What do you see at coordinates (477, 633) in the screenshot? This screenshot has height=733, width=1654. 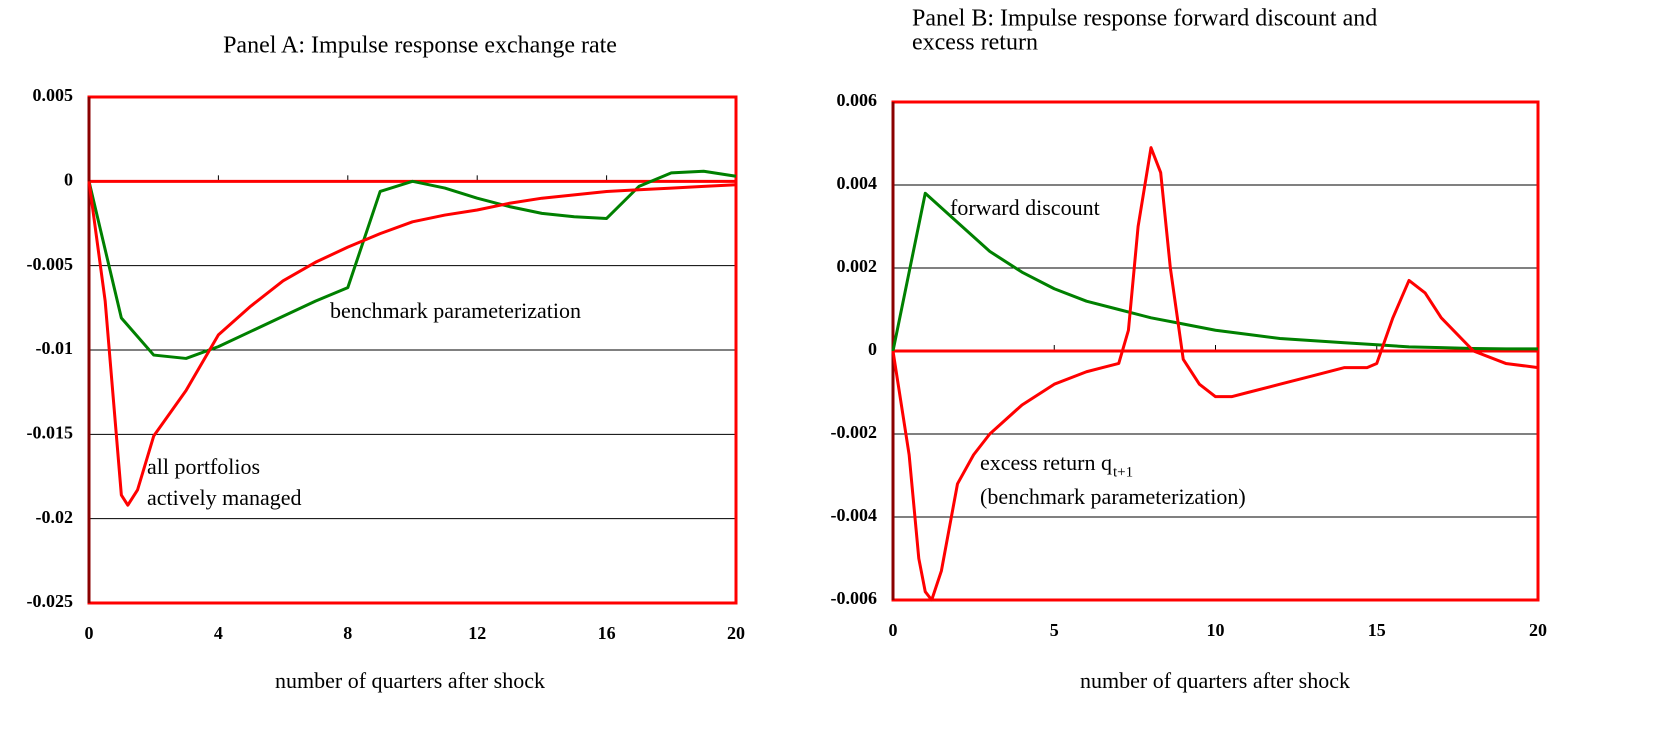 I see `x-tick-label: 12` at bounding box center [477, 633].